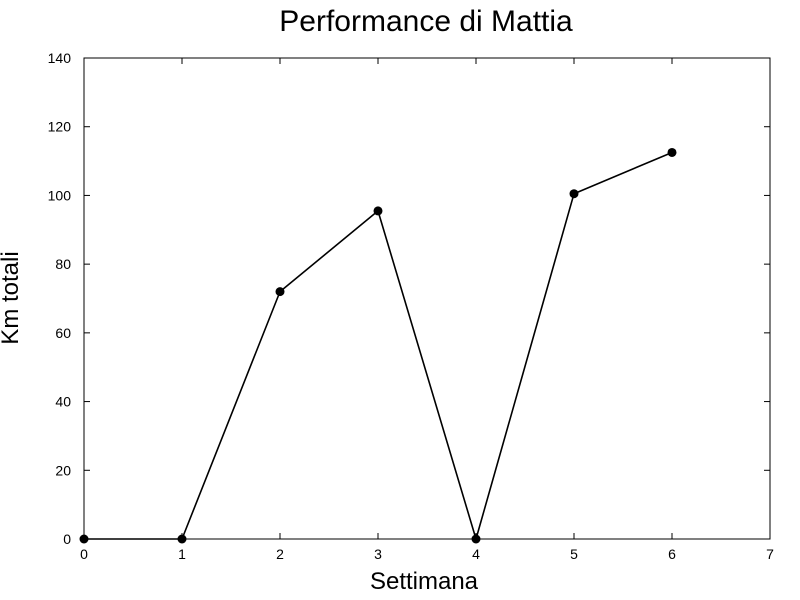 The height and width of the screenshot is (600, 800). What do you see at coordinates (60, 127) in the screenshot?
I see `y-tick-label: 120` at bounding box center [60, 127].